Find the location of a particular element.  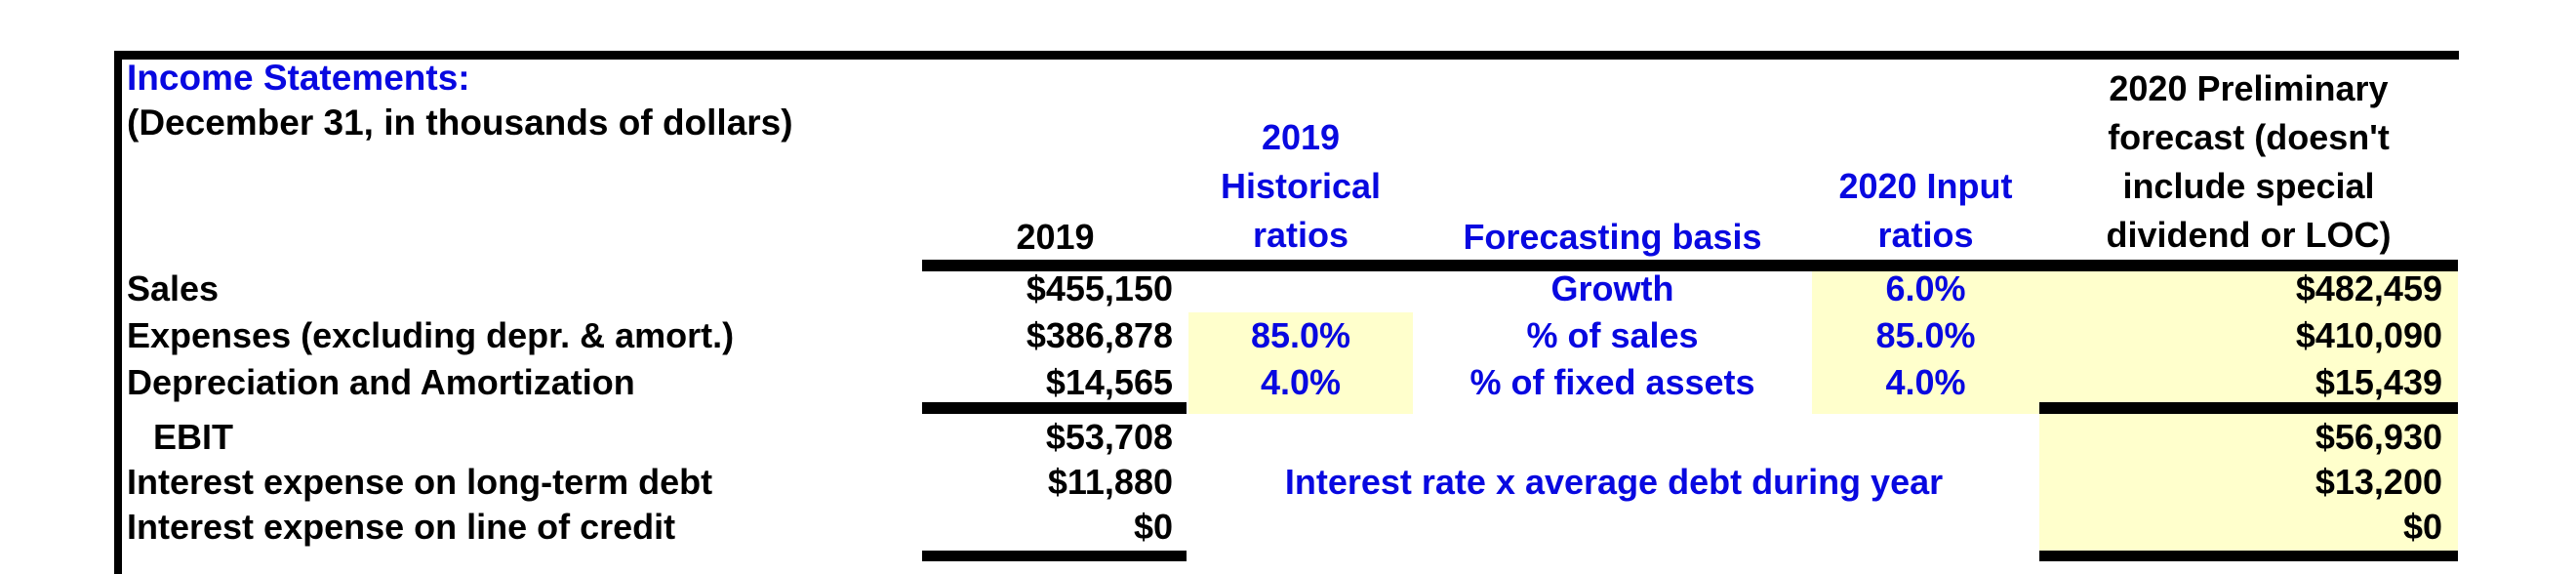

sheet-title: Income Statements: is located at coordinates (298, 78).